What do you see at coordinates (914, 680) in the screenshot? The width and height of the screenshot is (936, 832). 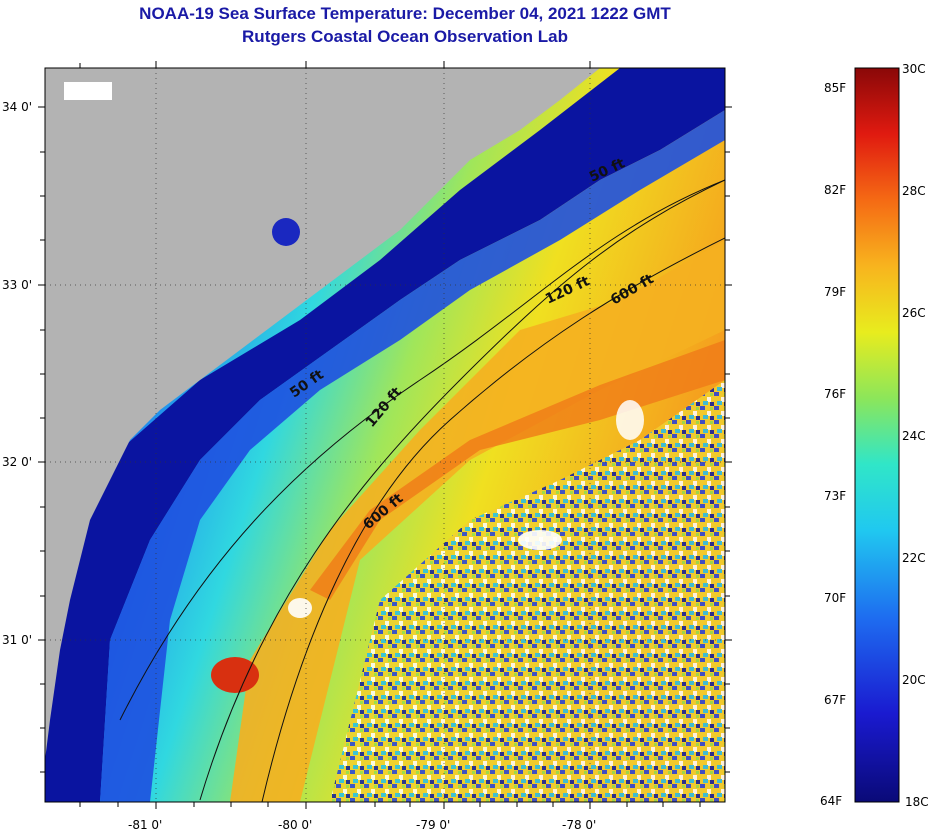 I see `colorbar-c-label: 20C` at bounding box center [914, 680].